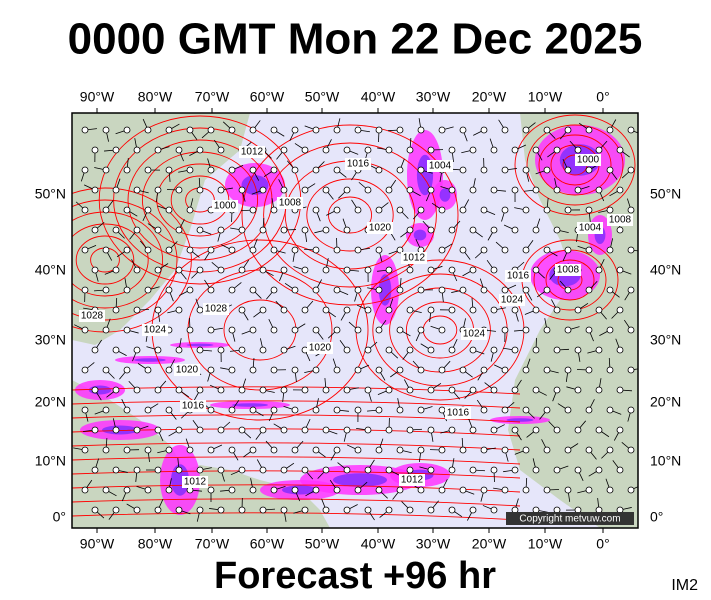  Describe the element at coordinates (433, 97) in the screenshot. I see `lon-label: 30°W` at that location.